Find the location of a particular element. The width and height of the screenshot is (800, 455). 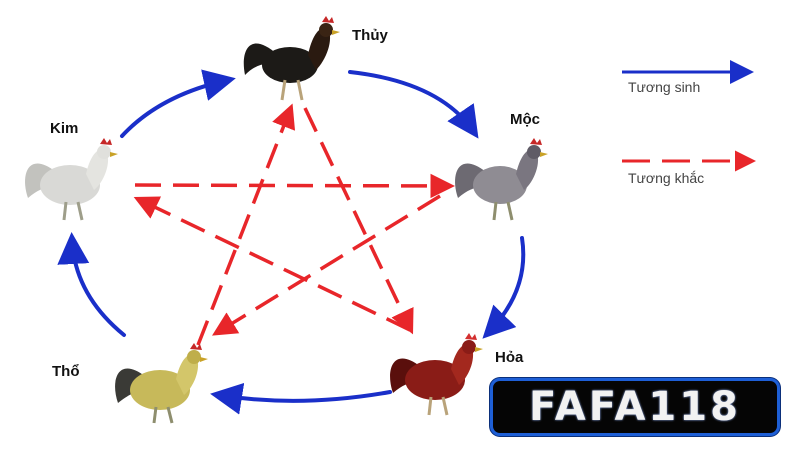

brand-logo-text: FAFA118 is located at coordinates (635, 407).